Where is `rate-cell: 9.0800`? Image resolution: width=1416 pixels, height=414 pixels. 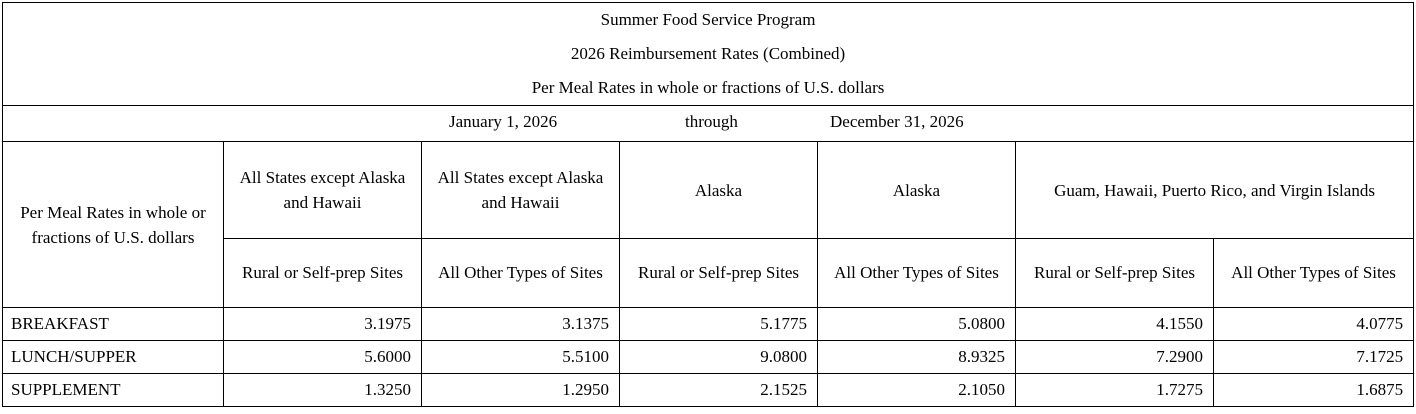
rate-cell: 9.0800 is located at coordinates (718, 357).